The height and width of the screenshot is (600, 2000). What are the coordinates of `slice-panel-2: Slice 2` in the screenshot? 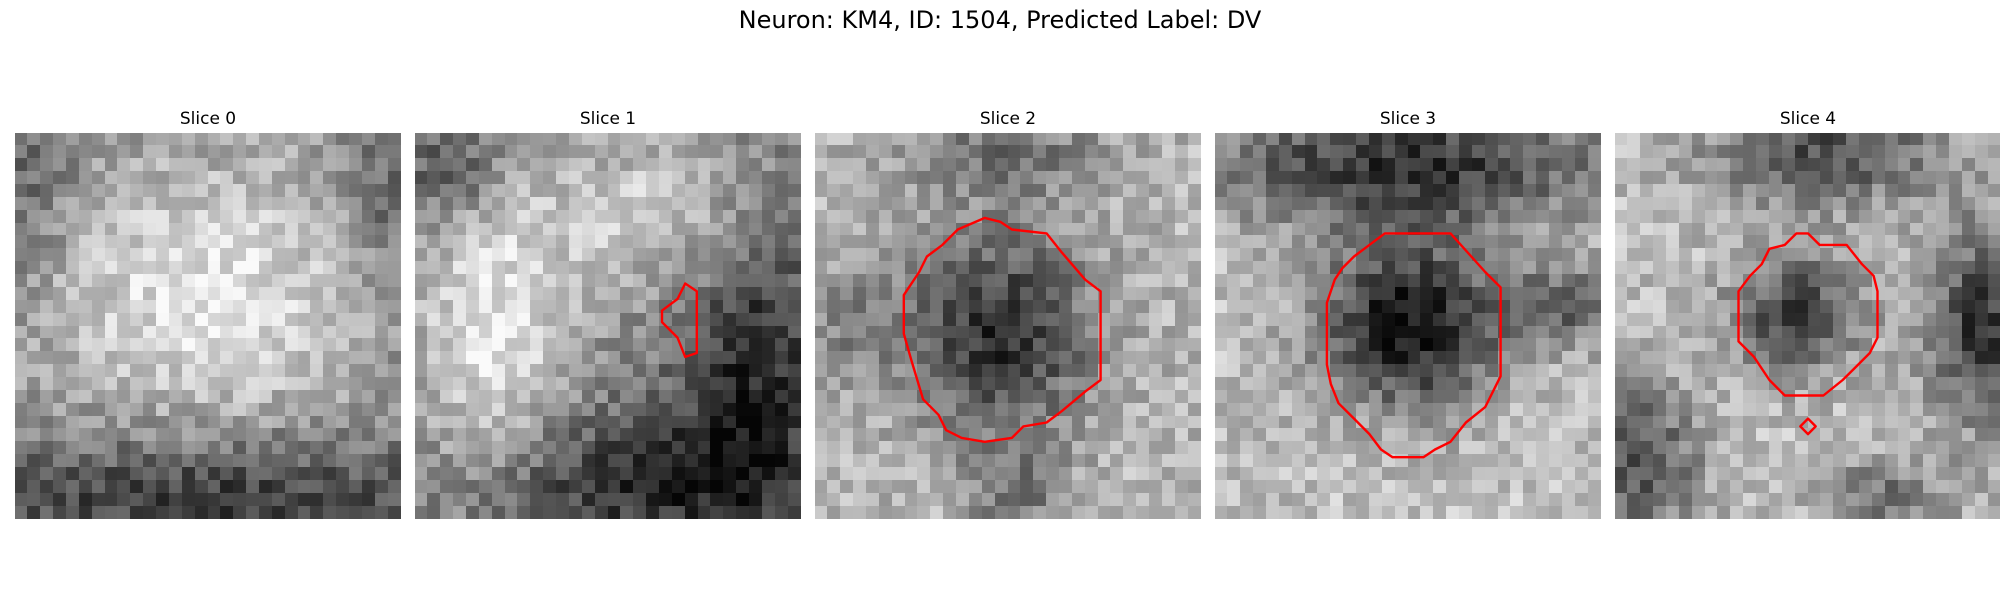 It's located at (1008, 319).